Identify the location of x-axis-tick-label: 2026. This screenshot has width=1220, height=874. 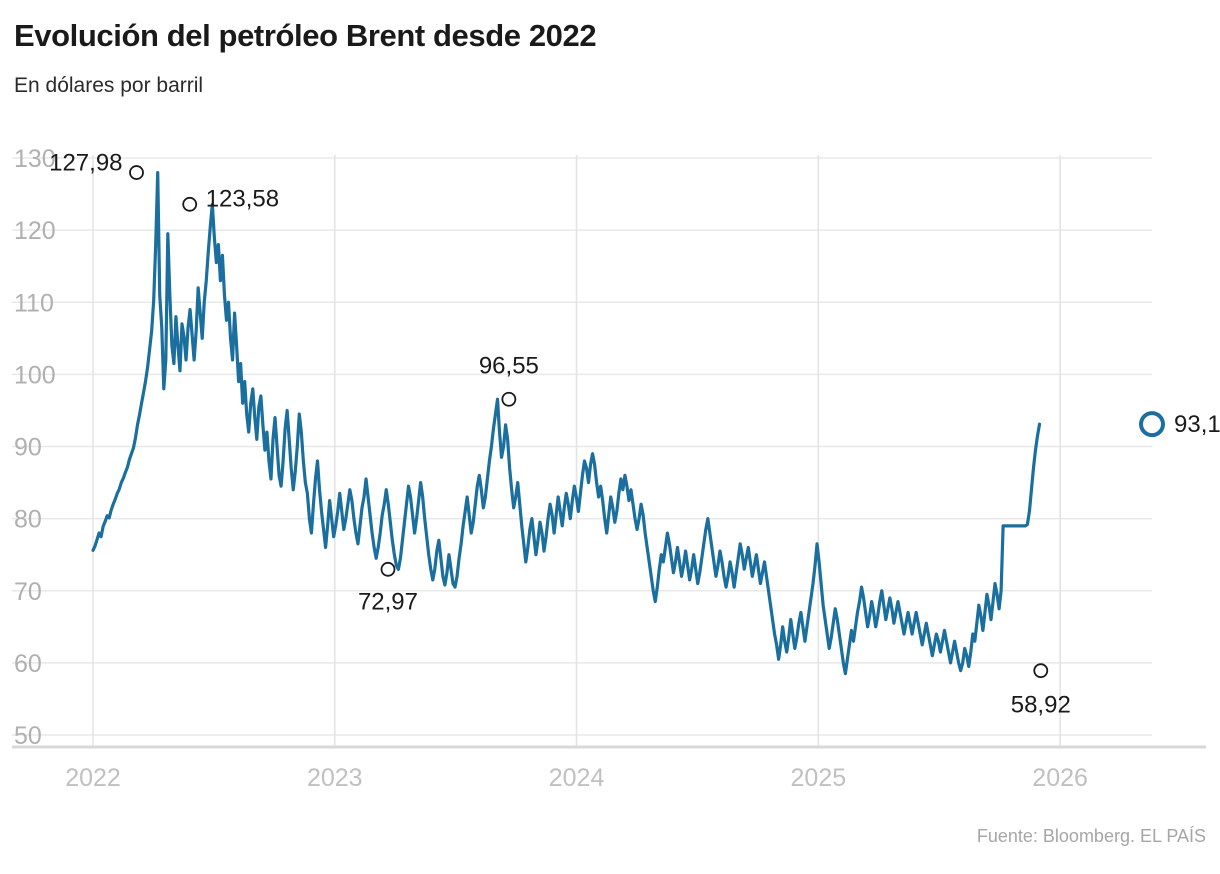
(1060, 778).